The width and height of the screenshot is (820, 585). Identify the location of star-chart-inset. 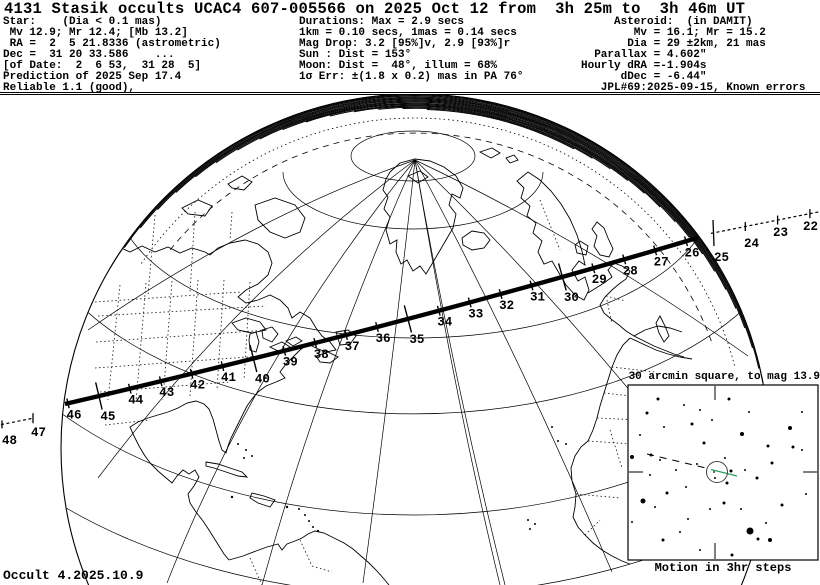
(723, 472).